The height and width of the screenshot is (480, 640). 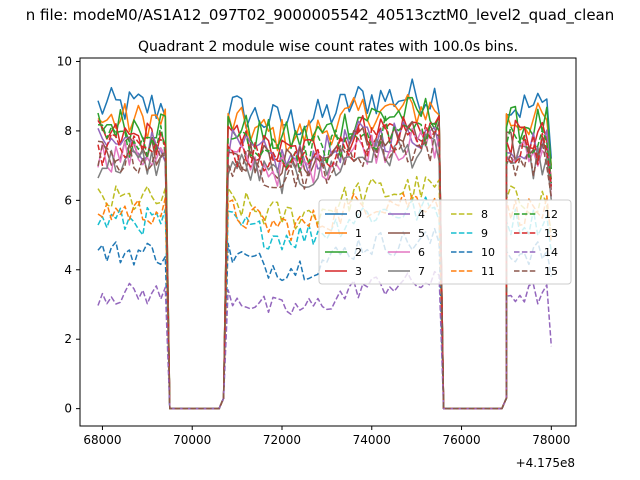 I want to click on legend-label-12: 12, so click(x=551, y=214).